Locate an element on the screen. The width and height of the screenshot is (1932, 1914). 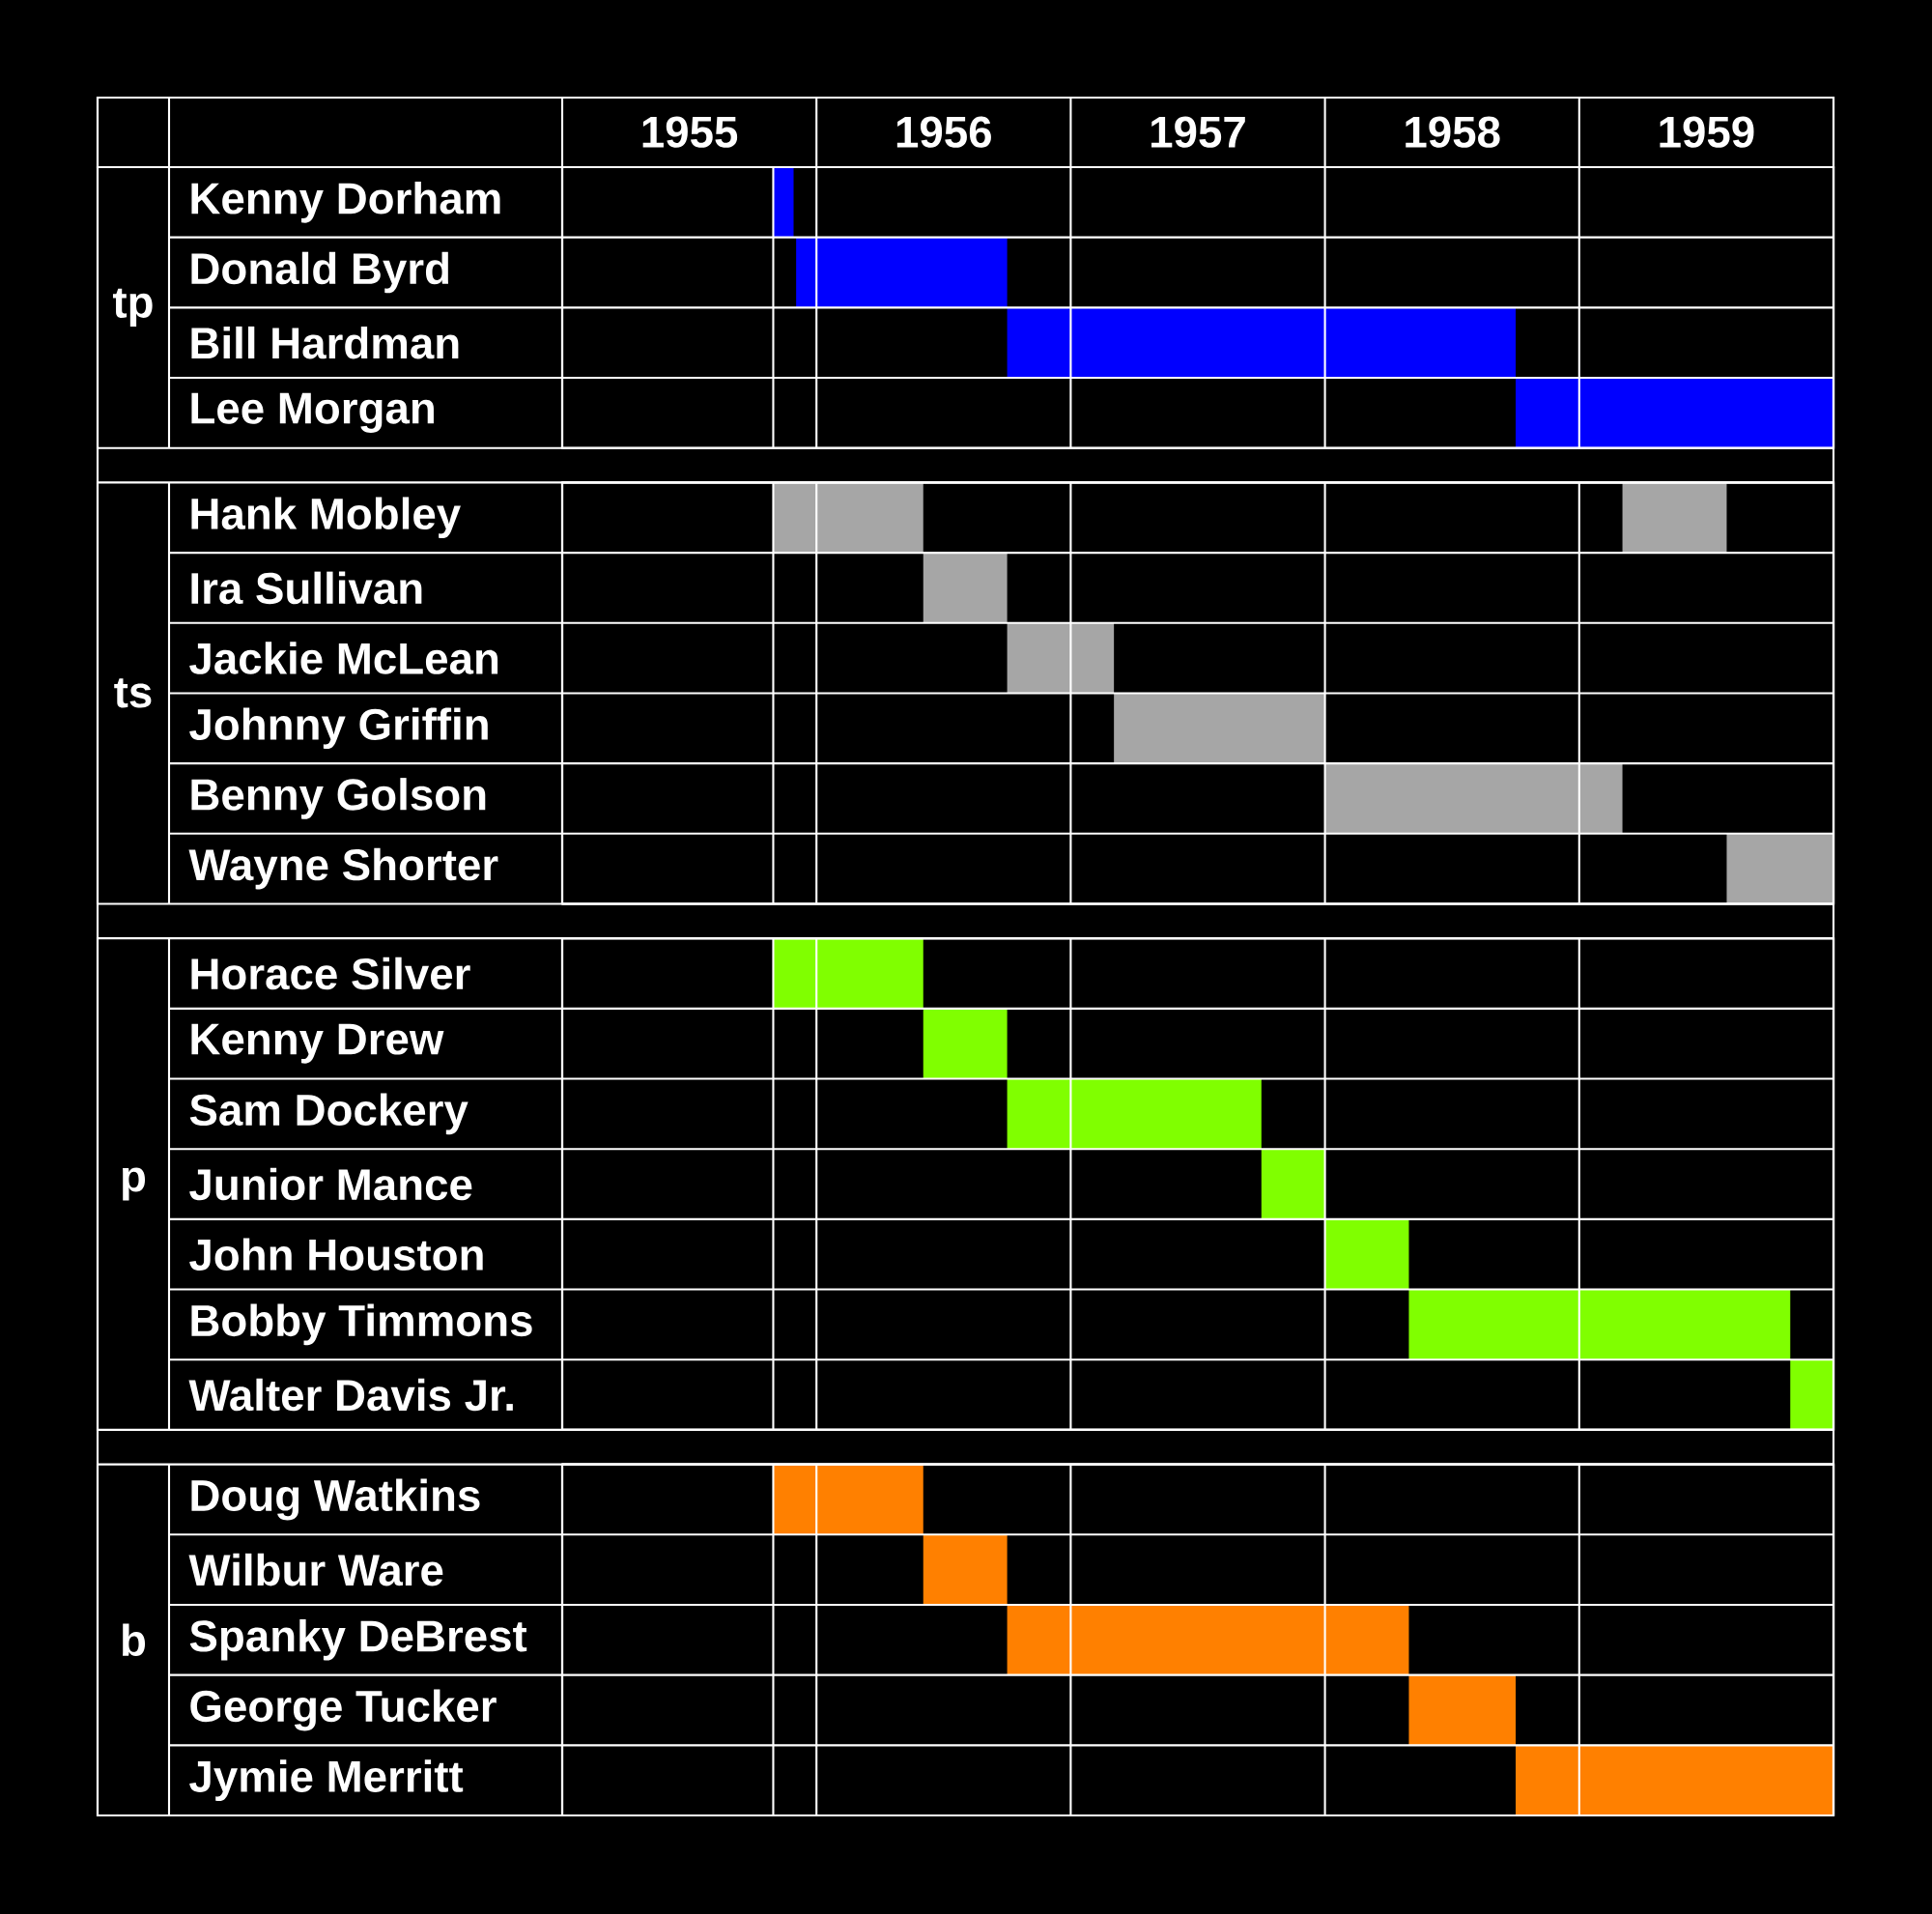
y-tick-label: Benny Golson is located at coordinates (338, 799).